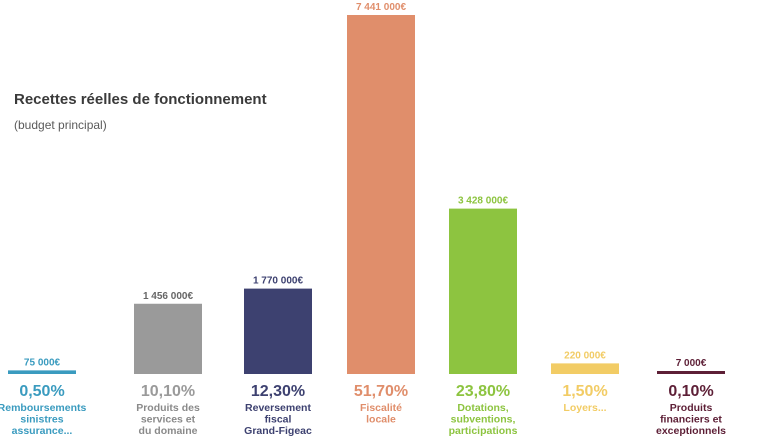 This screenshot has width=768, height=448. What do you see at coordinates (168, 296) in the screenshot?
I see `value-label-1: 1 456 000€` at bounding box center [168, 296].